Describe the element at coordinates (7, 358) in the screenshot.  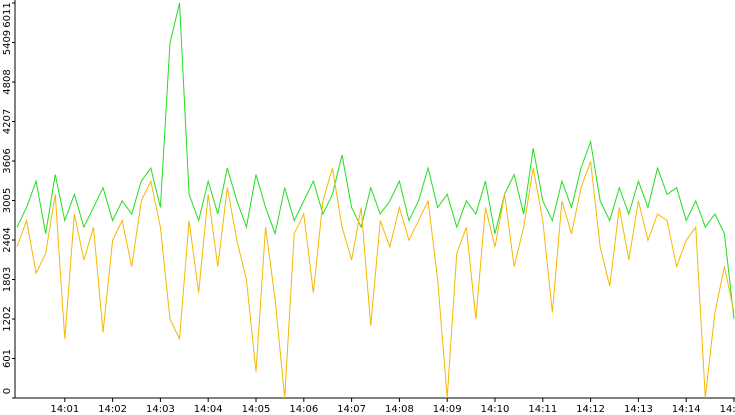
I see `y-tick-label: 601` at that location.